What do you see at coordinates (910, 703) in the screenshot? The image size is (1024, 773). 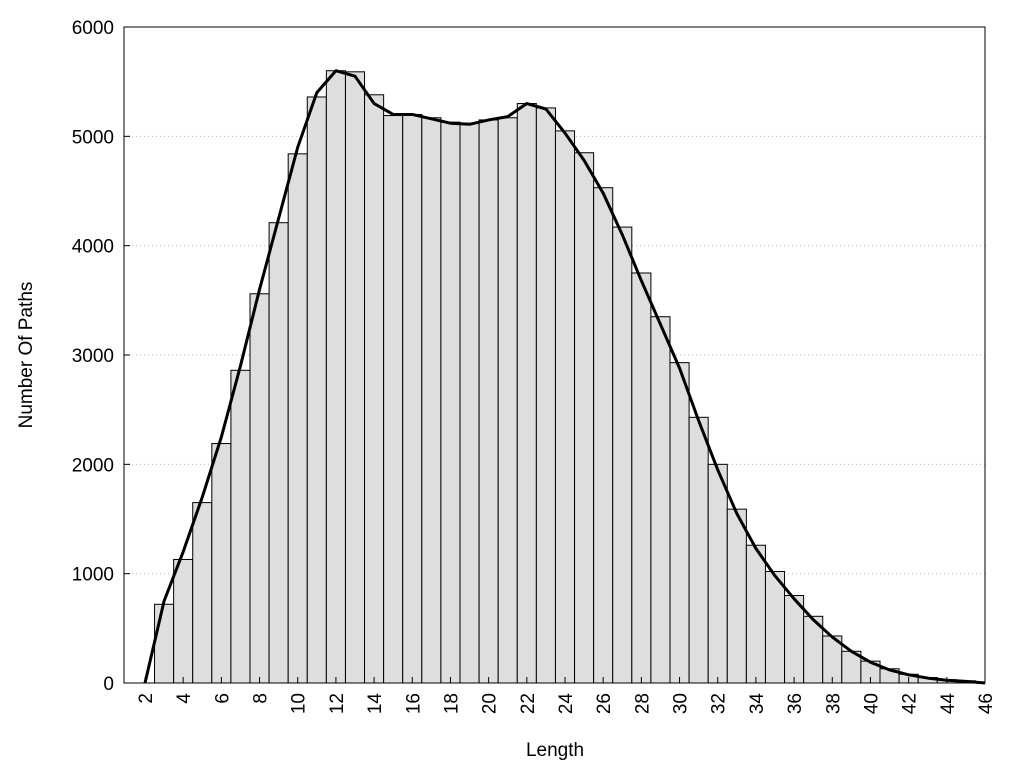 I see `x-tick-label: 42` at bounding box center [910, 703].